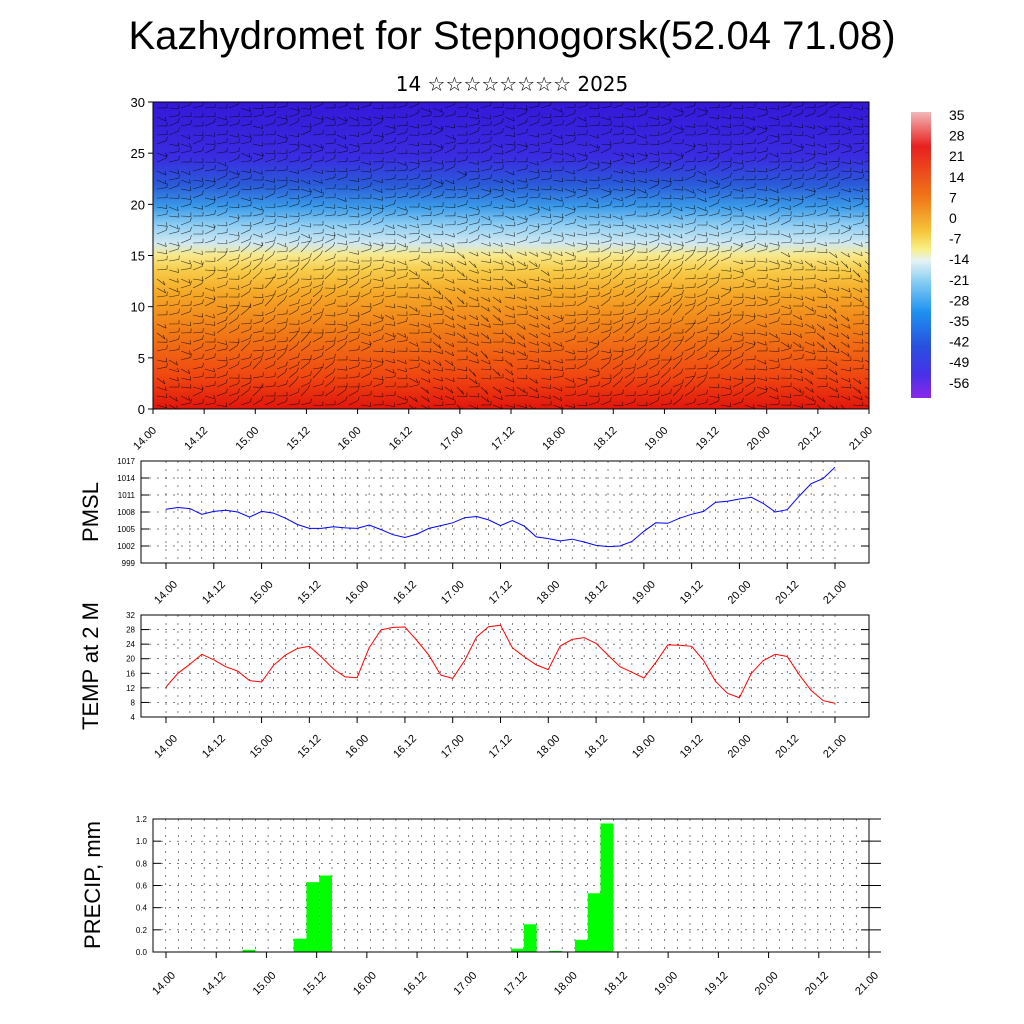 This screenshot has width=1024, height=1024. Describe the element at coordinates (142, 819) in the screenshot. I see `y-tick-label: 1.2` at that location.